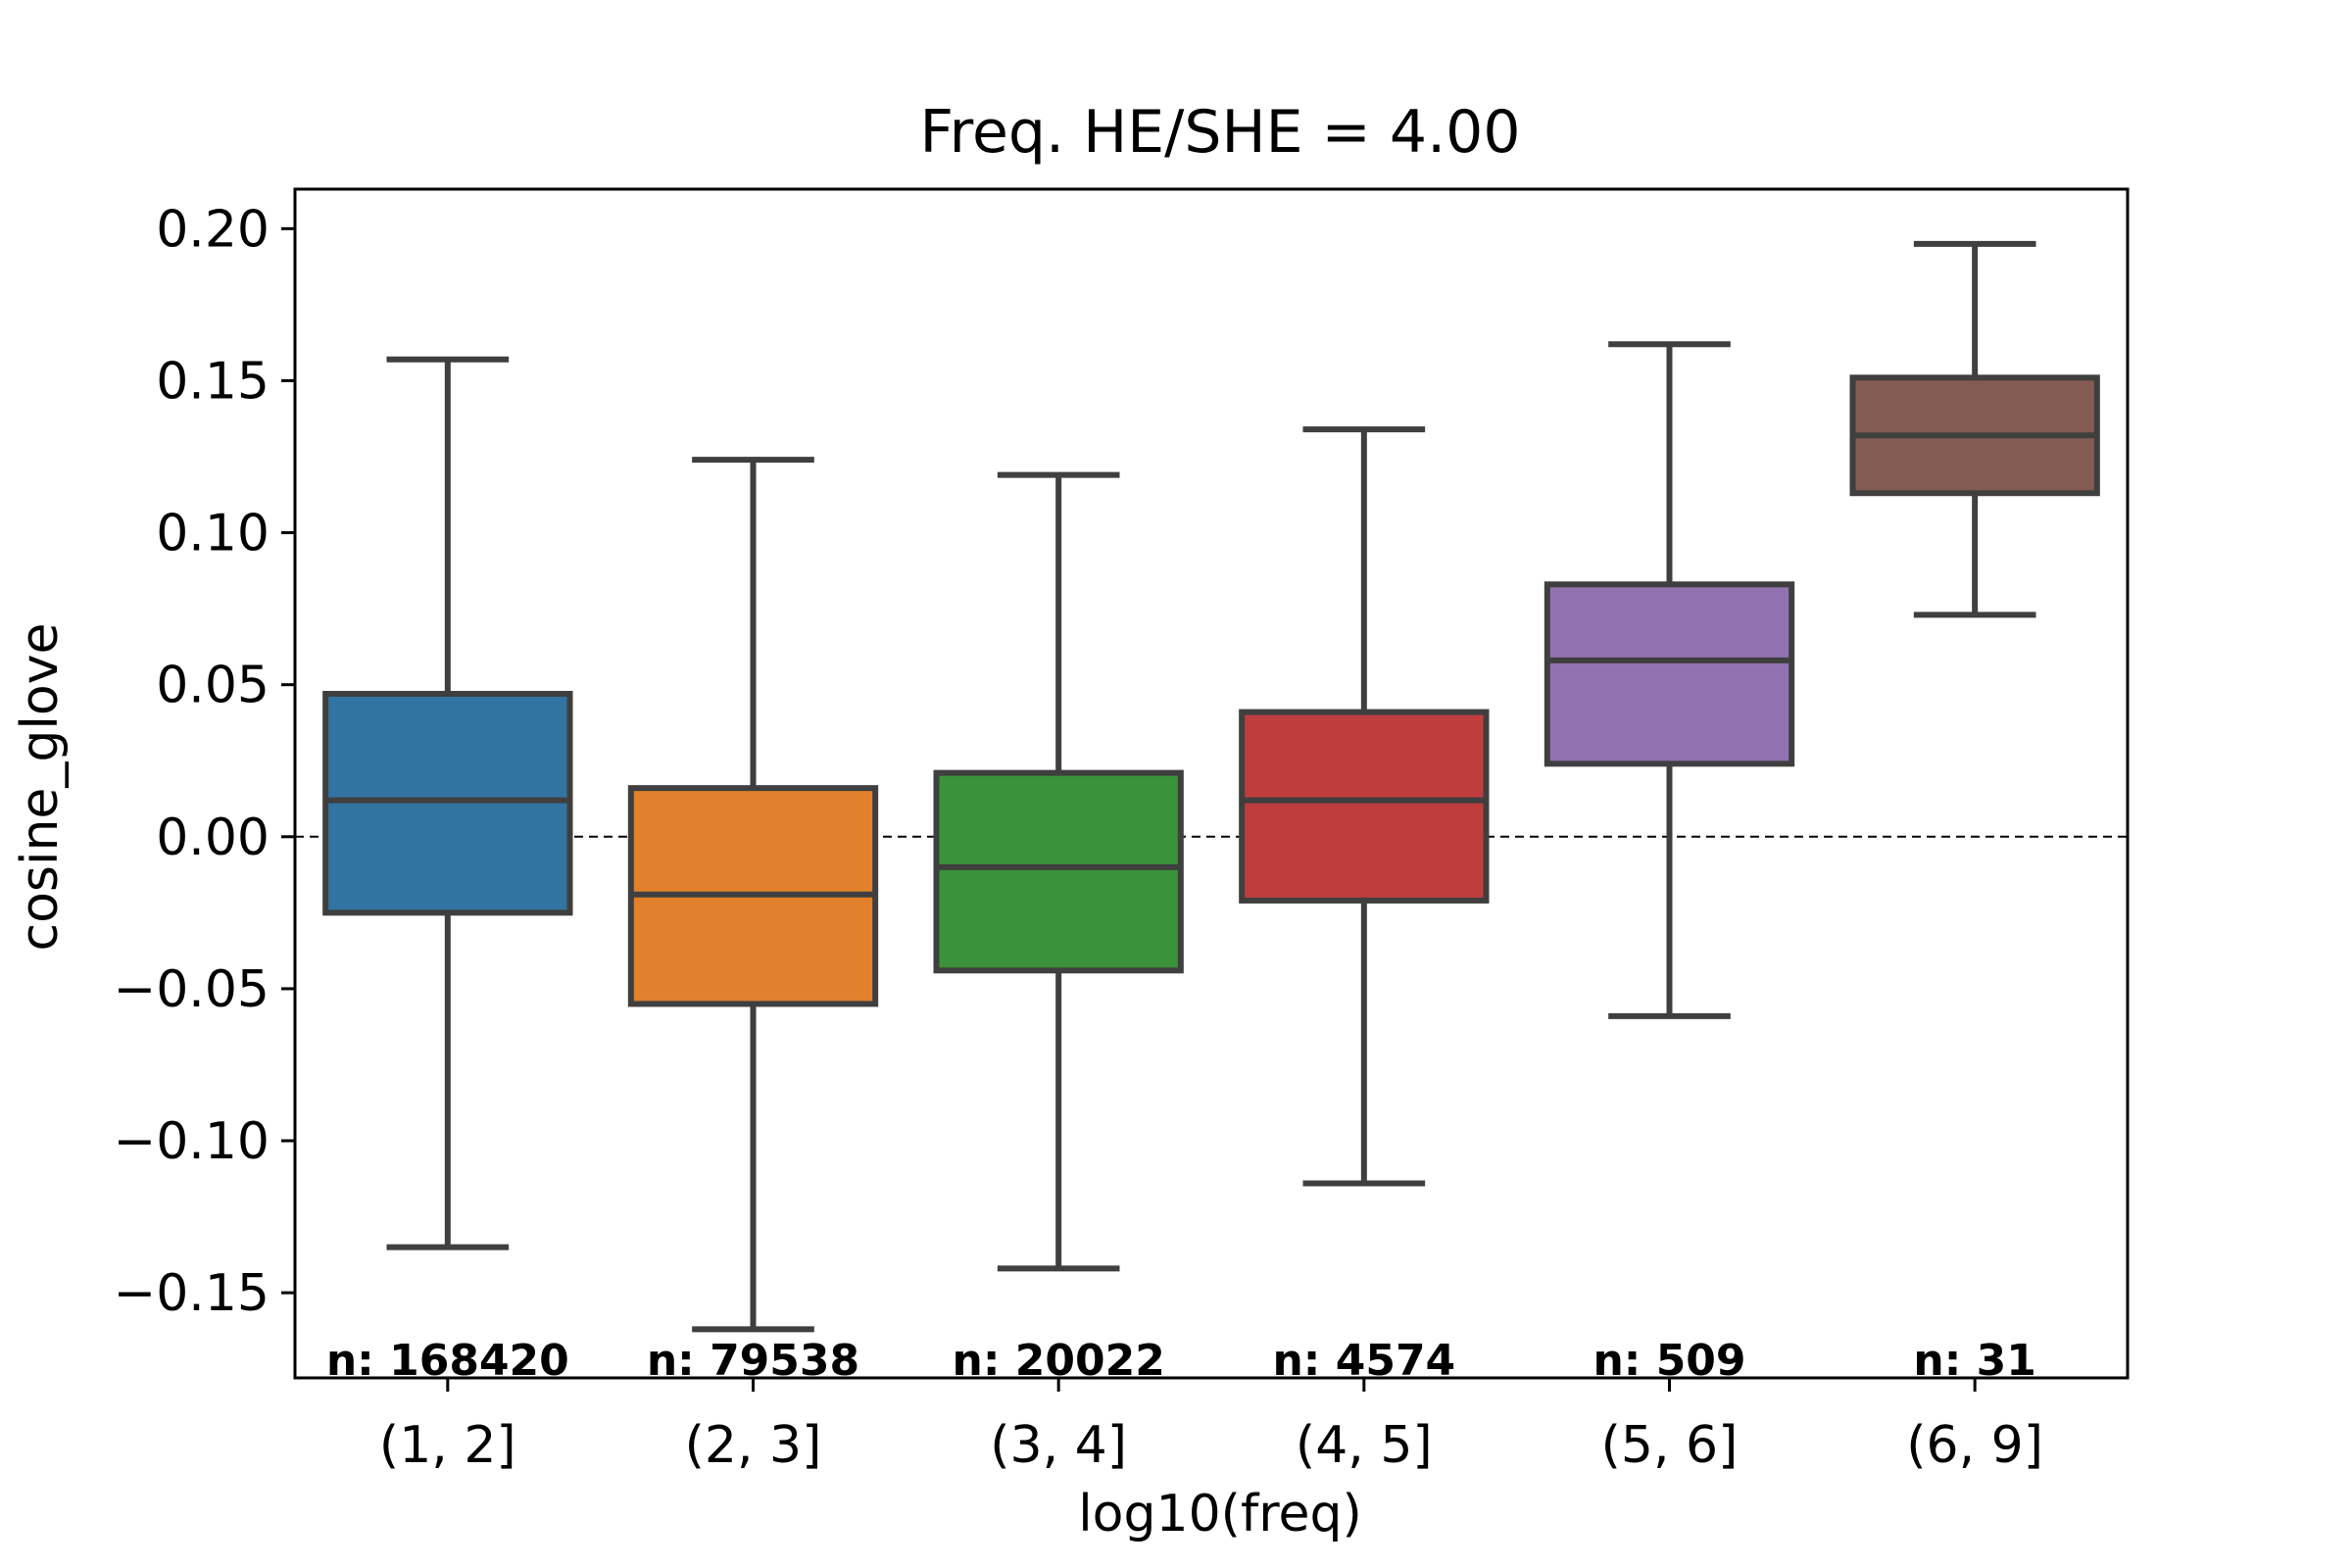 The width and height of the screenshot is (2352, 1568). I want to click on x-tick-label: (4, 5], so click(1364, 1445).